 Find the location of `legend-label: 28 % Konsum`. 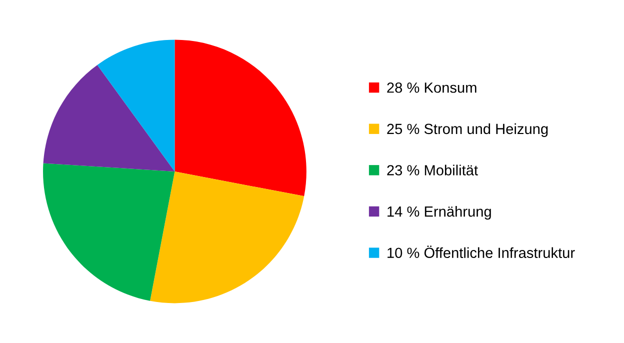

legend-label: 28 % Konsum is located at coordinates (431, 87).